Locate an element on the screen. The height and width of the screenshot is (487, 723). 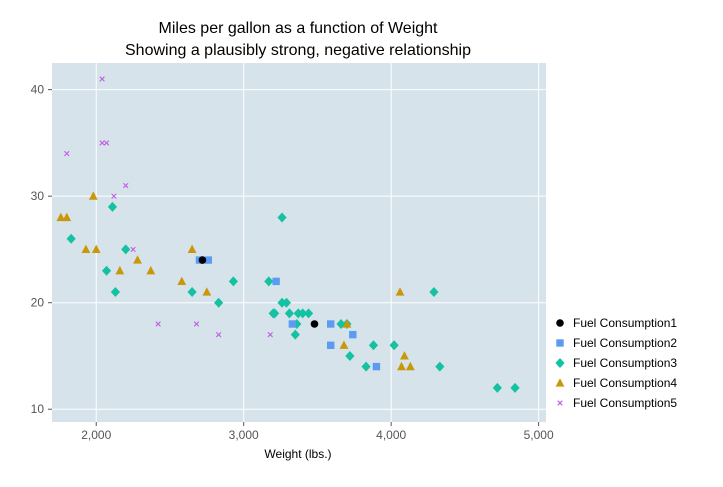
legend-label: Fuel Consumption2 is located at coordinates (625, 343).